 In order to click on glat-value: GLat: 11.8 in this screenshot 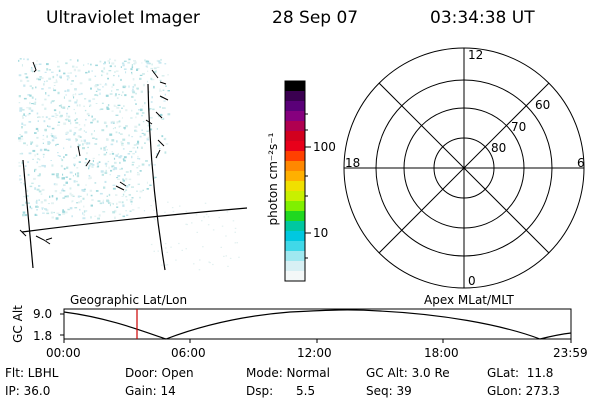, I will do `click(520, 373)`.